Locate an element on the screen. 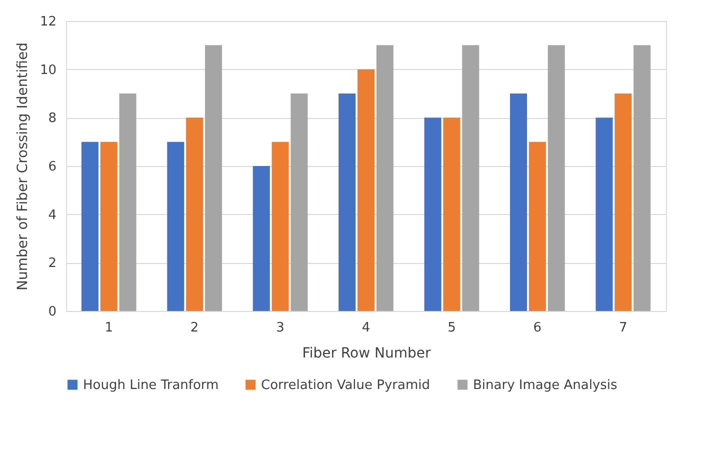 The image size is (726, 457). x-tick-label: 5 is located at coordinates (452, 328).